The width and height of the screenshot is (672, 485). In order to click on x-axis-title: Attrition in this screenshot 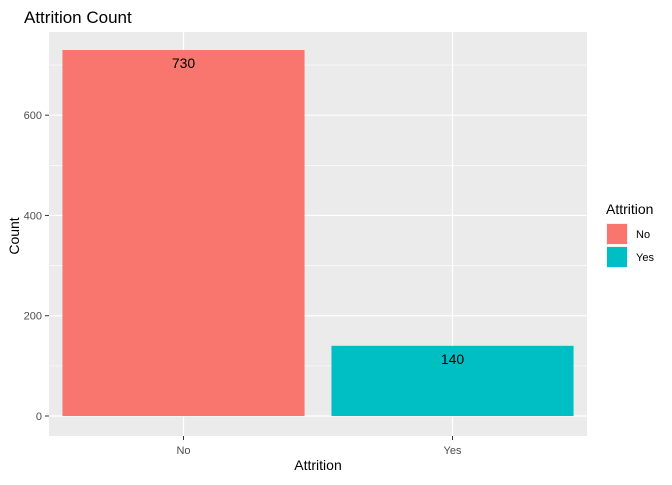, I will do `click(317, 465)`.